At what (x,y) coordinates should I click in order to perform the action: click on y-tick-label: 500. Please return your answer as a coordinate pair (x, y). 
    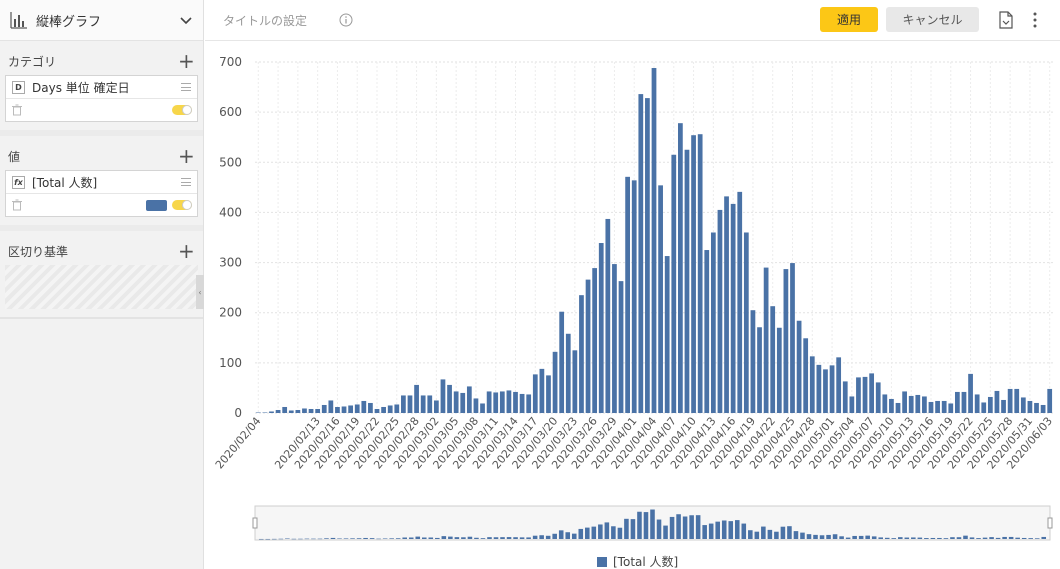
    Looking at the image, I should click on (230, 162).